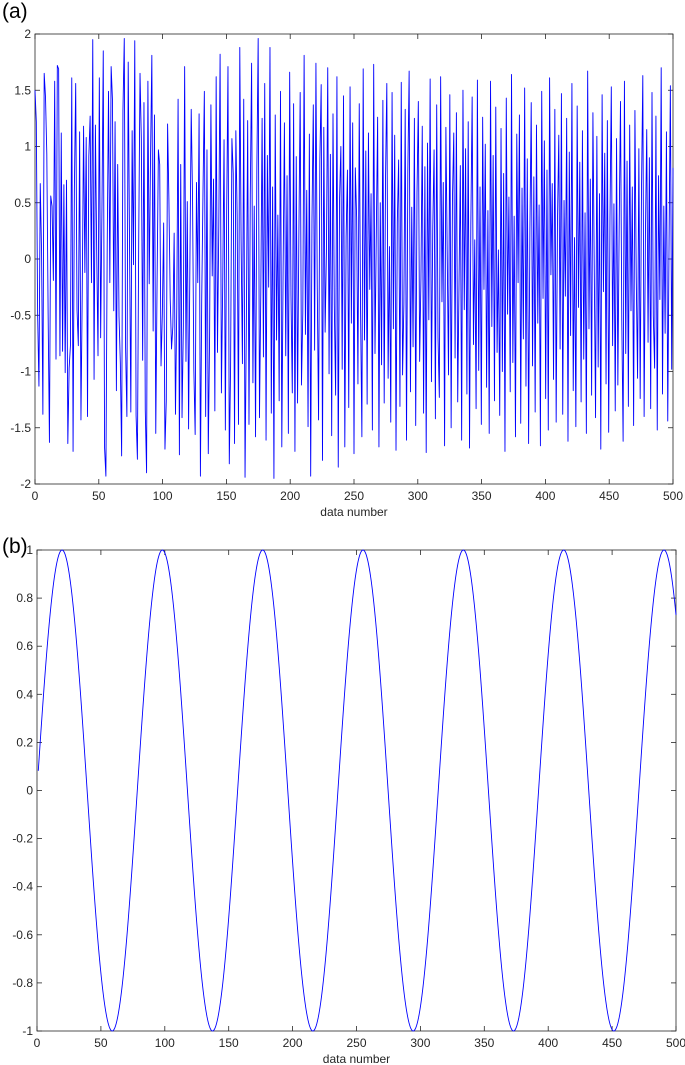 This screenshot has width=685, height=1065. I want to click on panel-label-b: (b), so click(15, 546).